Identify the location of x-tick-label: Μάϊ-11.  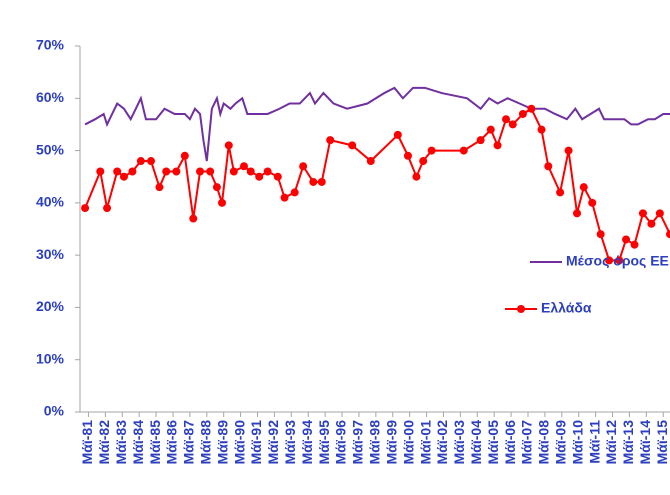
(594, 442).